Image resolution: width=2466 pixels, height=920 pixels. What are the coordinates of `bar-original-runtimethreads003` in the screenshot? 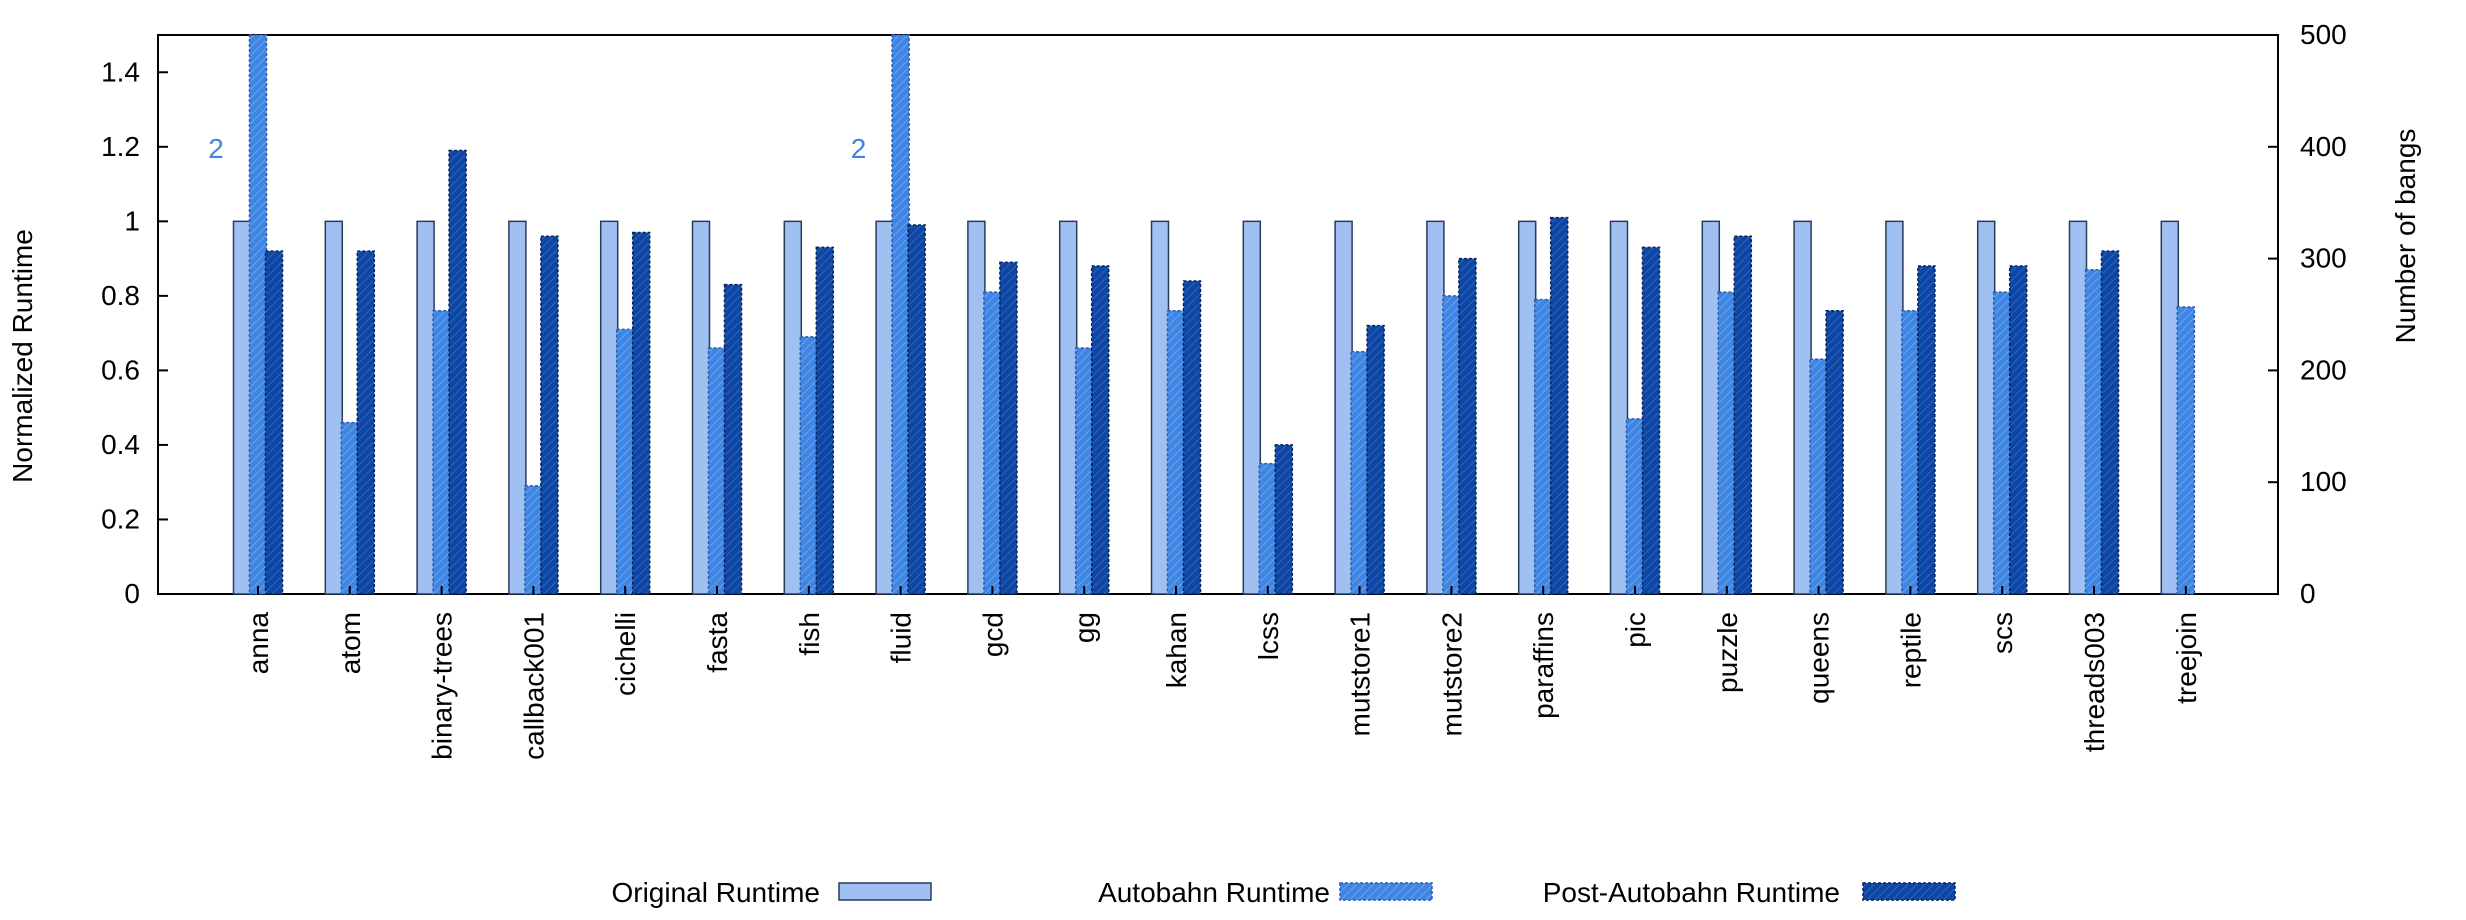 It's located at (2078, 407).